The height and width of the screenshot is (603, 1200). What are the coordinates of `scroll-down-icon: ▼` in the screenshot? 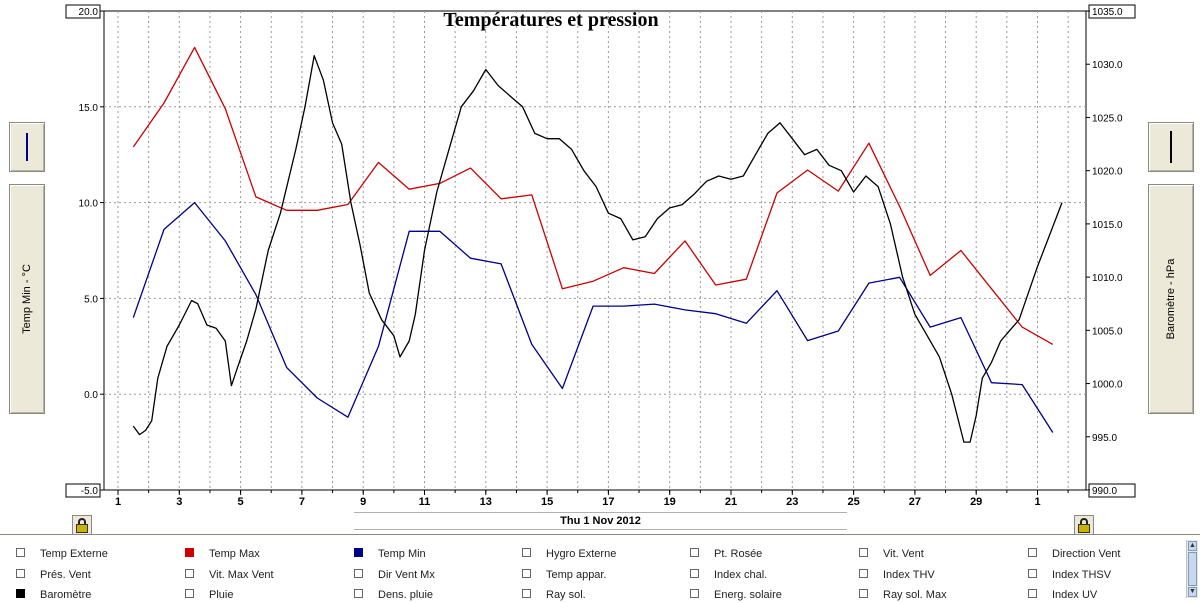 It's located at (1192, 592).